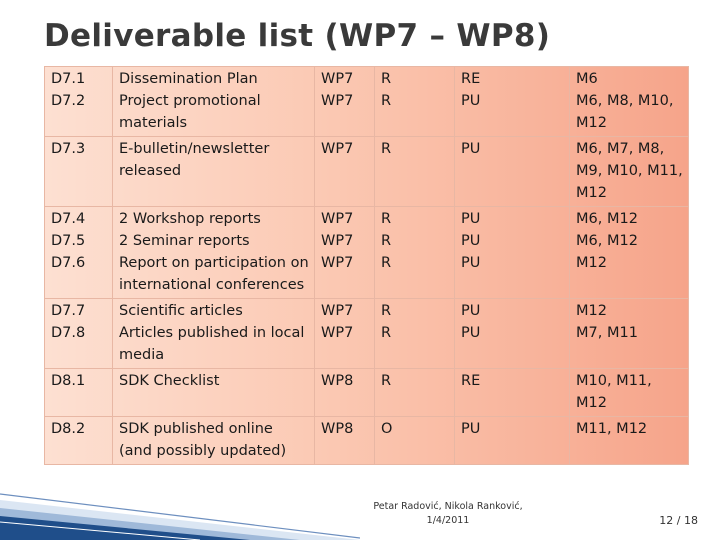 Image resolution: width=720 pixels, height=540 pixels. Describe the element at coordinates (512, 252) in the screenshot. I see `dissemination-level-cell: PU PU PU` at that location.